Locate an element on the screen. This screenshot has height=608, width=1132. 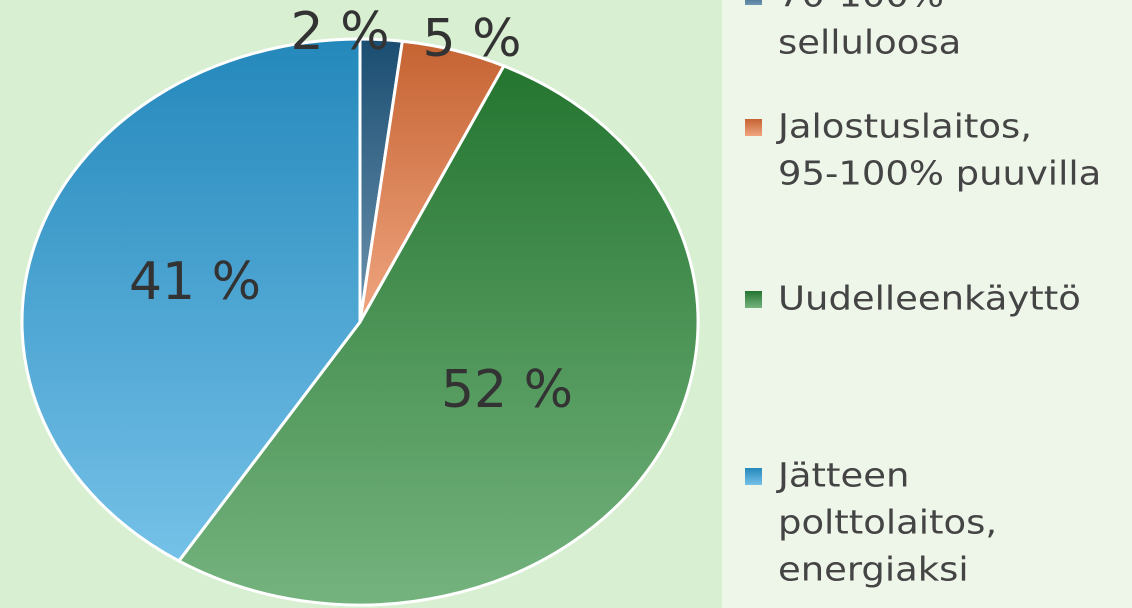
legend-label: Jätteen polttolaitos, energiaksi is located at coordinates (886, 522).